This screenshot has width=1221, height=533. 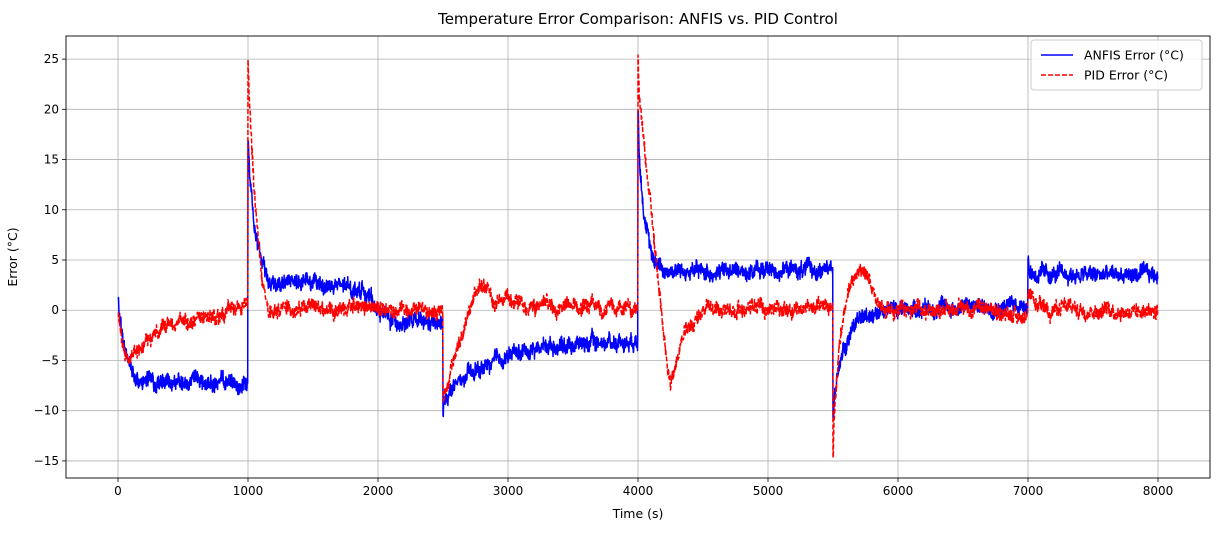 I want to click on legend: ANFIS Error (°C) PID Error (°C), so click(x=1116, y=65).